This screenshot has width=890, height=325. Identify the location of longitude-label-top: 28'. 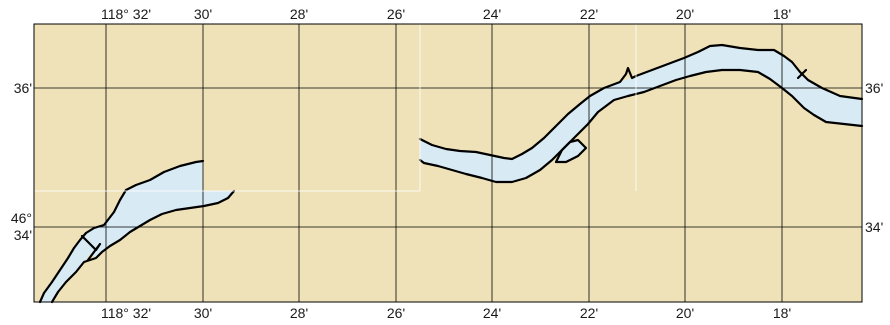
(299, 14).